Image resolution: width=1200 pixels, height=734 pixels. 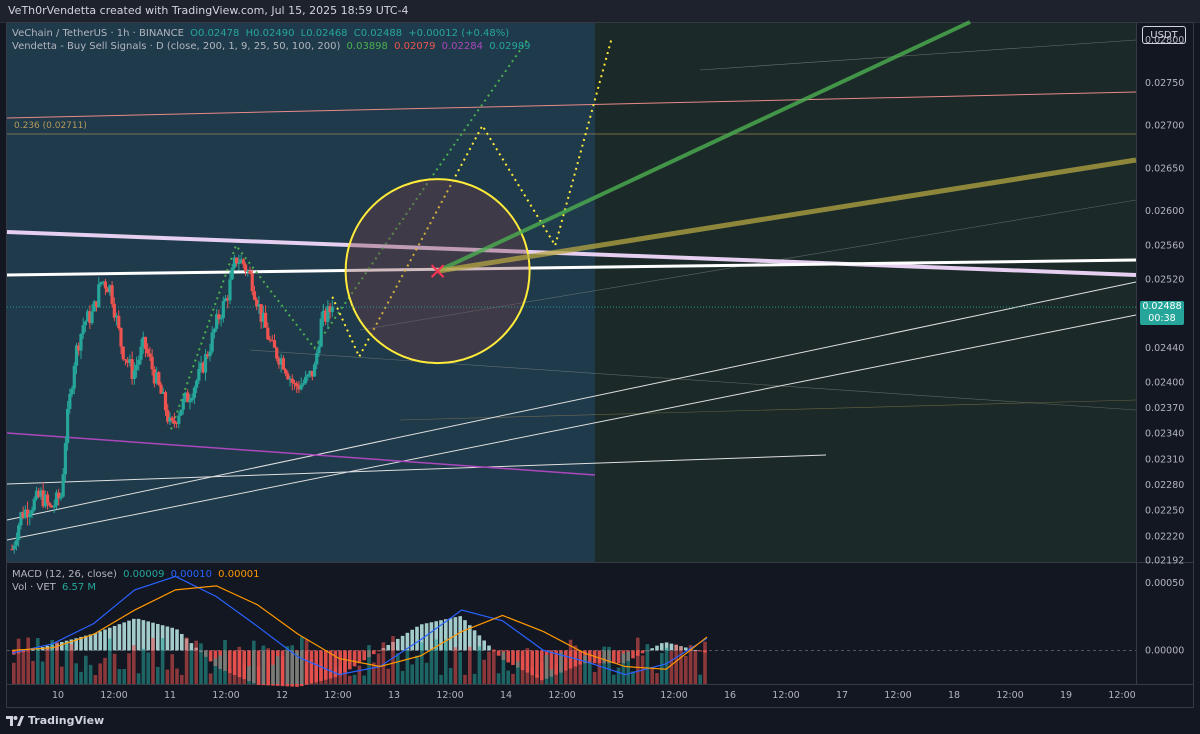 What do you see at coordinates (510, 46) in the screenshot?
I see `legend-indicator-v4: 0.02989` at bounding box center [510, 46].